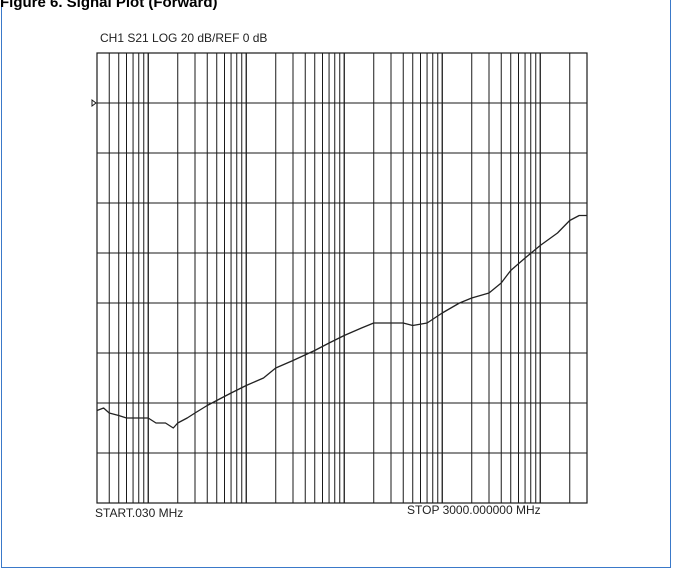 The width and height of the screenshot is (673, 570). Describe the element at coordinates (94, 103) in the screenshot. I see `reference-level-marker` at that location.